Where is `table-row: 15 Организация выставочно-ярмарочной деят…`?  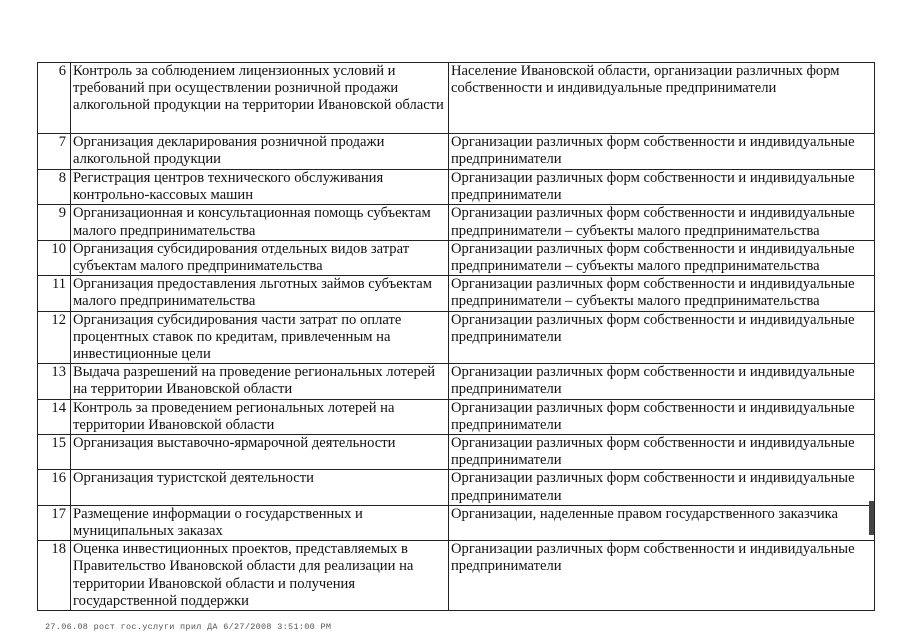
table-row: 15 Организация выставочно-ярмарочной деят… is located at coordinates (456, 452).